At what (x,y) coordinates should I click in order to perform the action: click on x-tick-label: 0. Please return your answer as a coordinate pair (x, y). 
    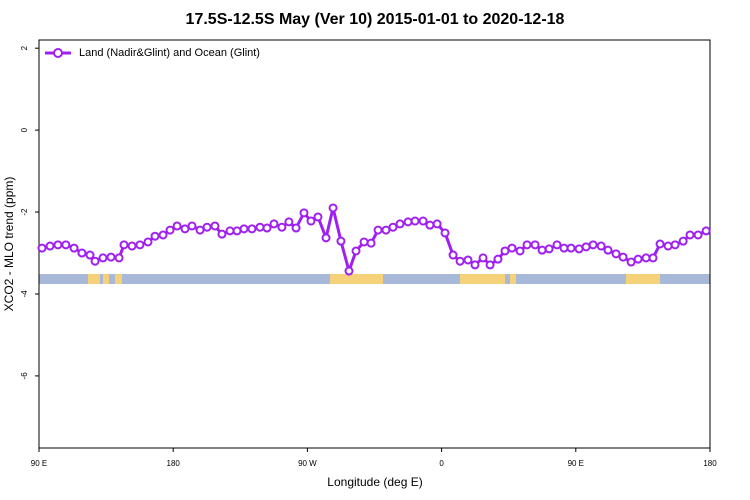
    Looking at the image, I should click on (441, 463).